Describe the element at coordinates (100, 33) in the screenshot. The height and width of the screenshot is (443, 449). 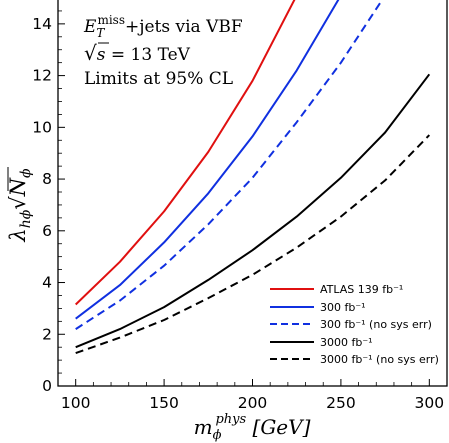
I see `annotation-e-sub: T` at that location.